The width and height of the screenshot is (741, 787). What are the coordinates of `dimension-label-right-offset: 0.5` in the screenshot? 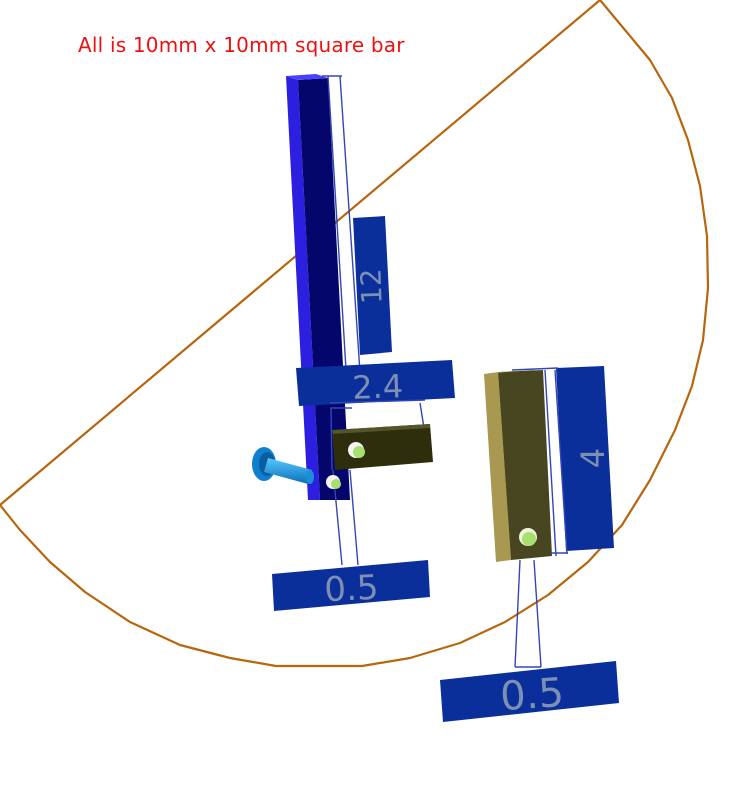 It's located at (529, 691).